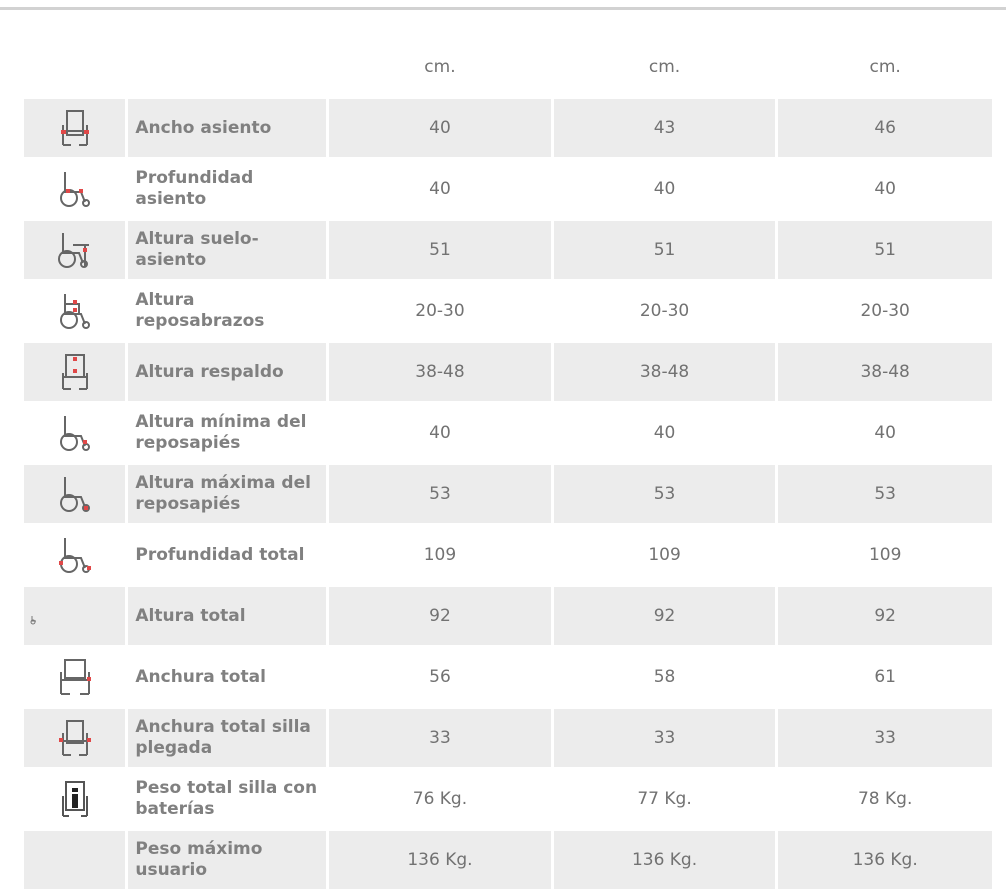 This screenshot has height=892, width=1006. I want to click on row-label: Altura mínima del reposapiés, so click(227, 433).